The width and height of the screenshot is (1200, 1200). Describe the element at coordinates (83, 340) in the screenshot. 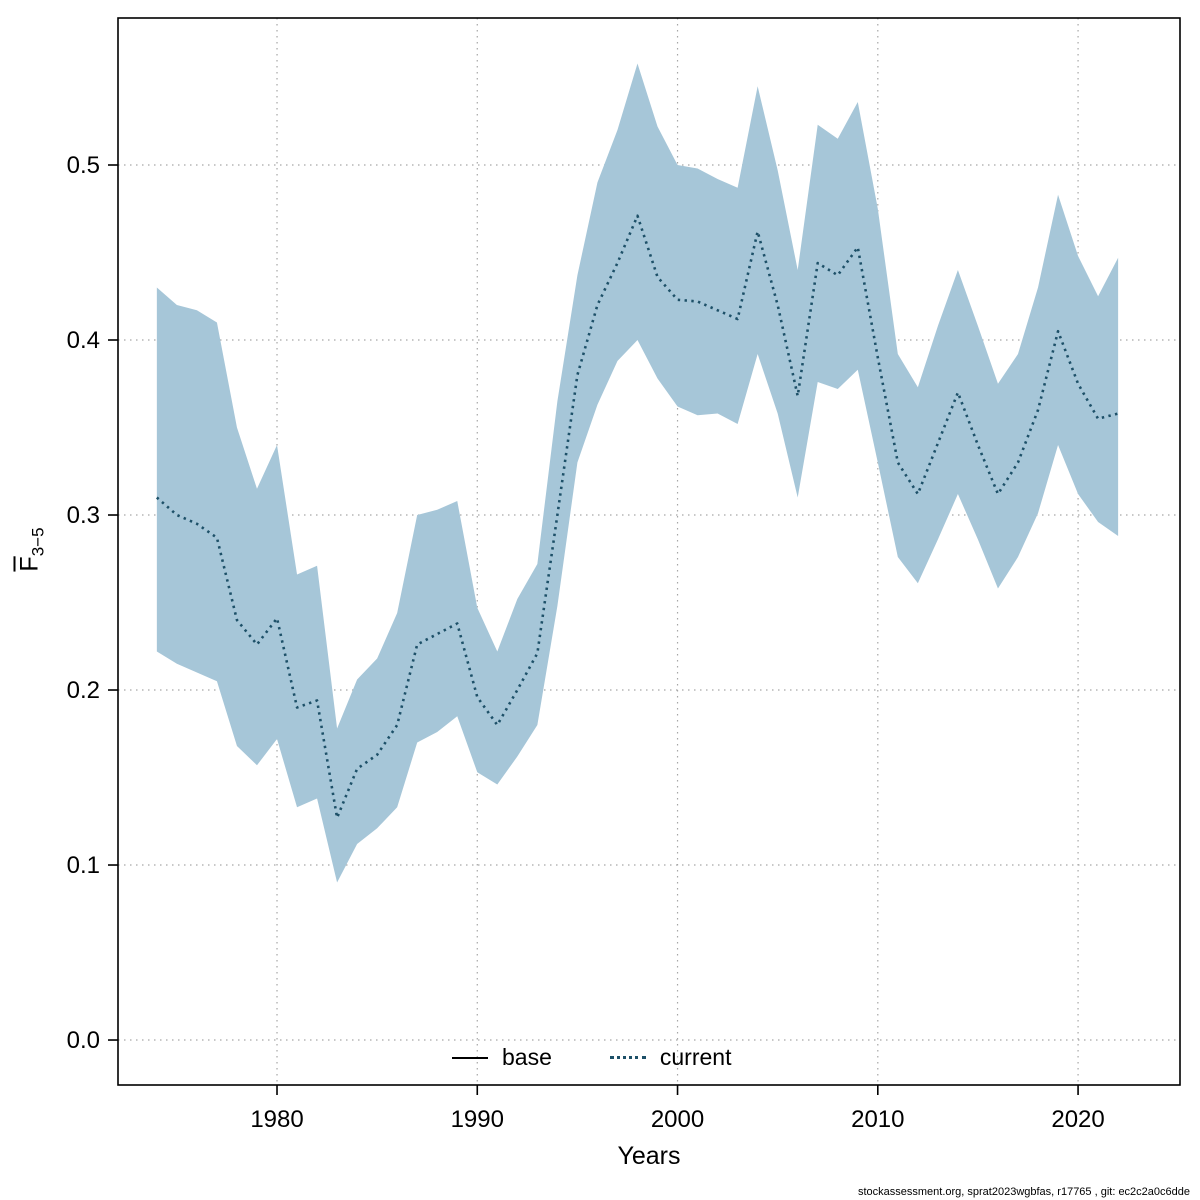

I see `y-tick-label: 0.4` at that location.